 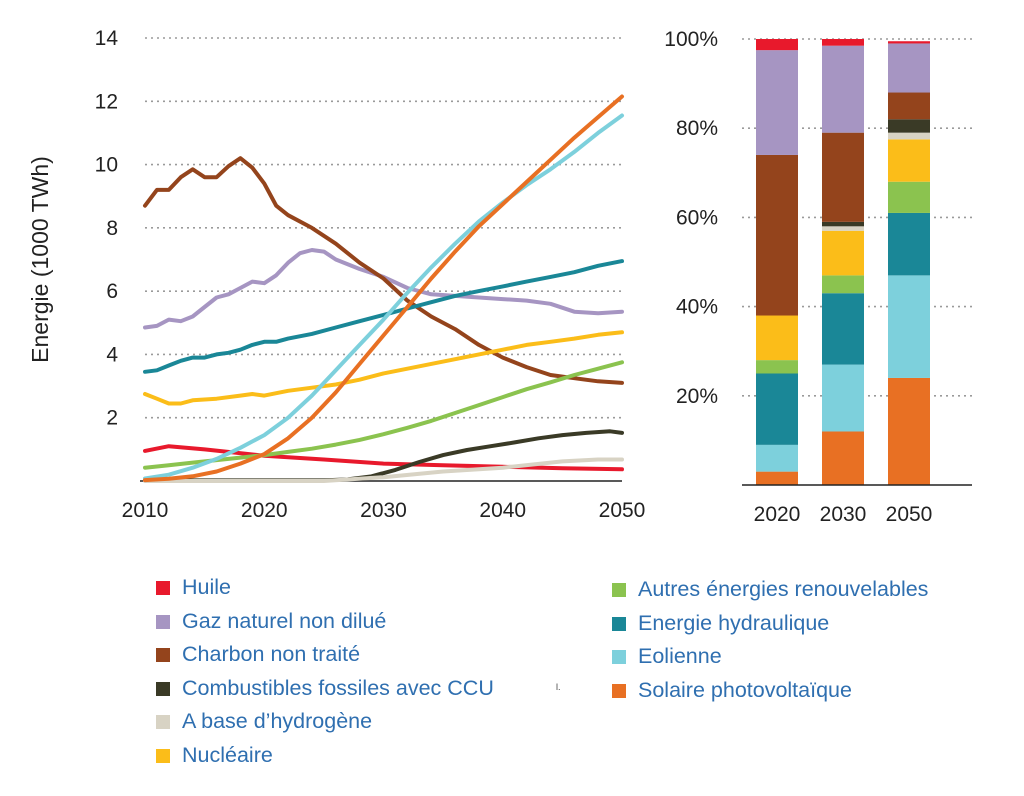 I want to click on y-tick-label: 6, so click(x=112, y=291).